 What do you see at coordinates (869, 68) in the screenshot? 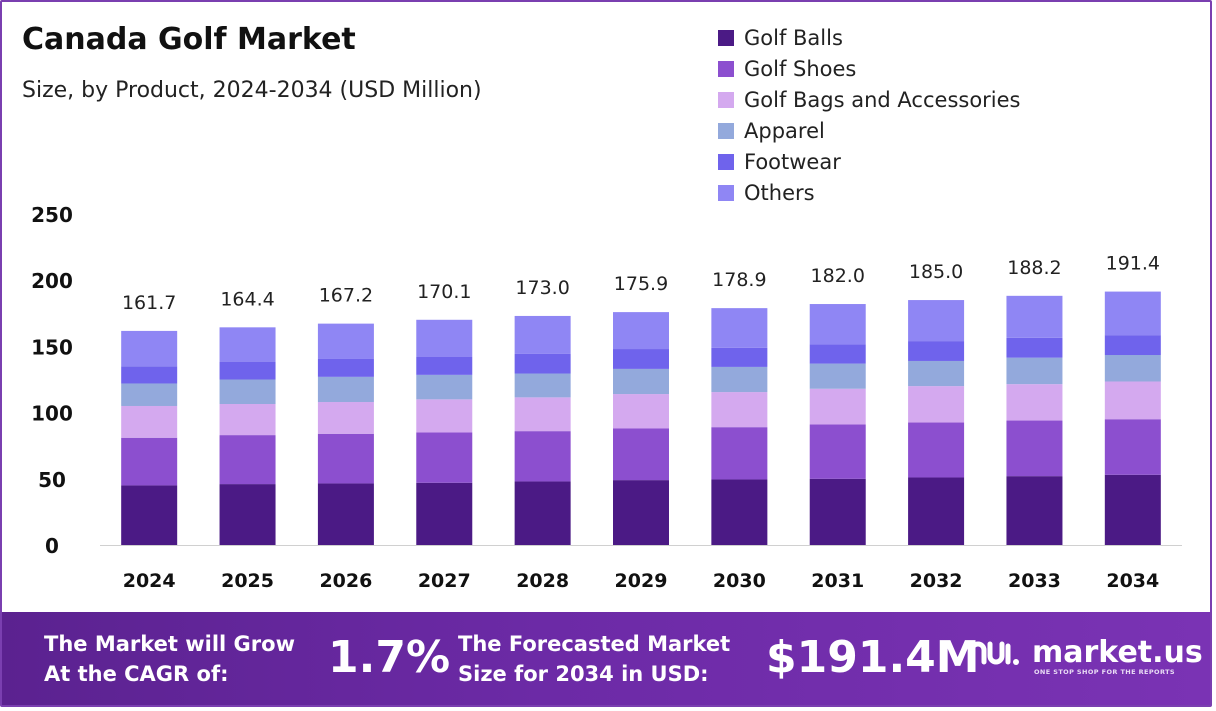
I see `legend-item-golf-shoes: Golf Shoes` at bounding box center [869, 68].